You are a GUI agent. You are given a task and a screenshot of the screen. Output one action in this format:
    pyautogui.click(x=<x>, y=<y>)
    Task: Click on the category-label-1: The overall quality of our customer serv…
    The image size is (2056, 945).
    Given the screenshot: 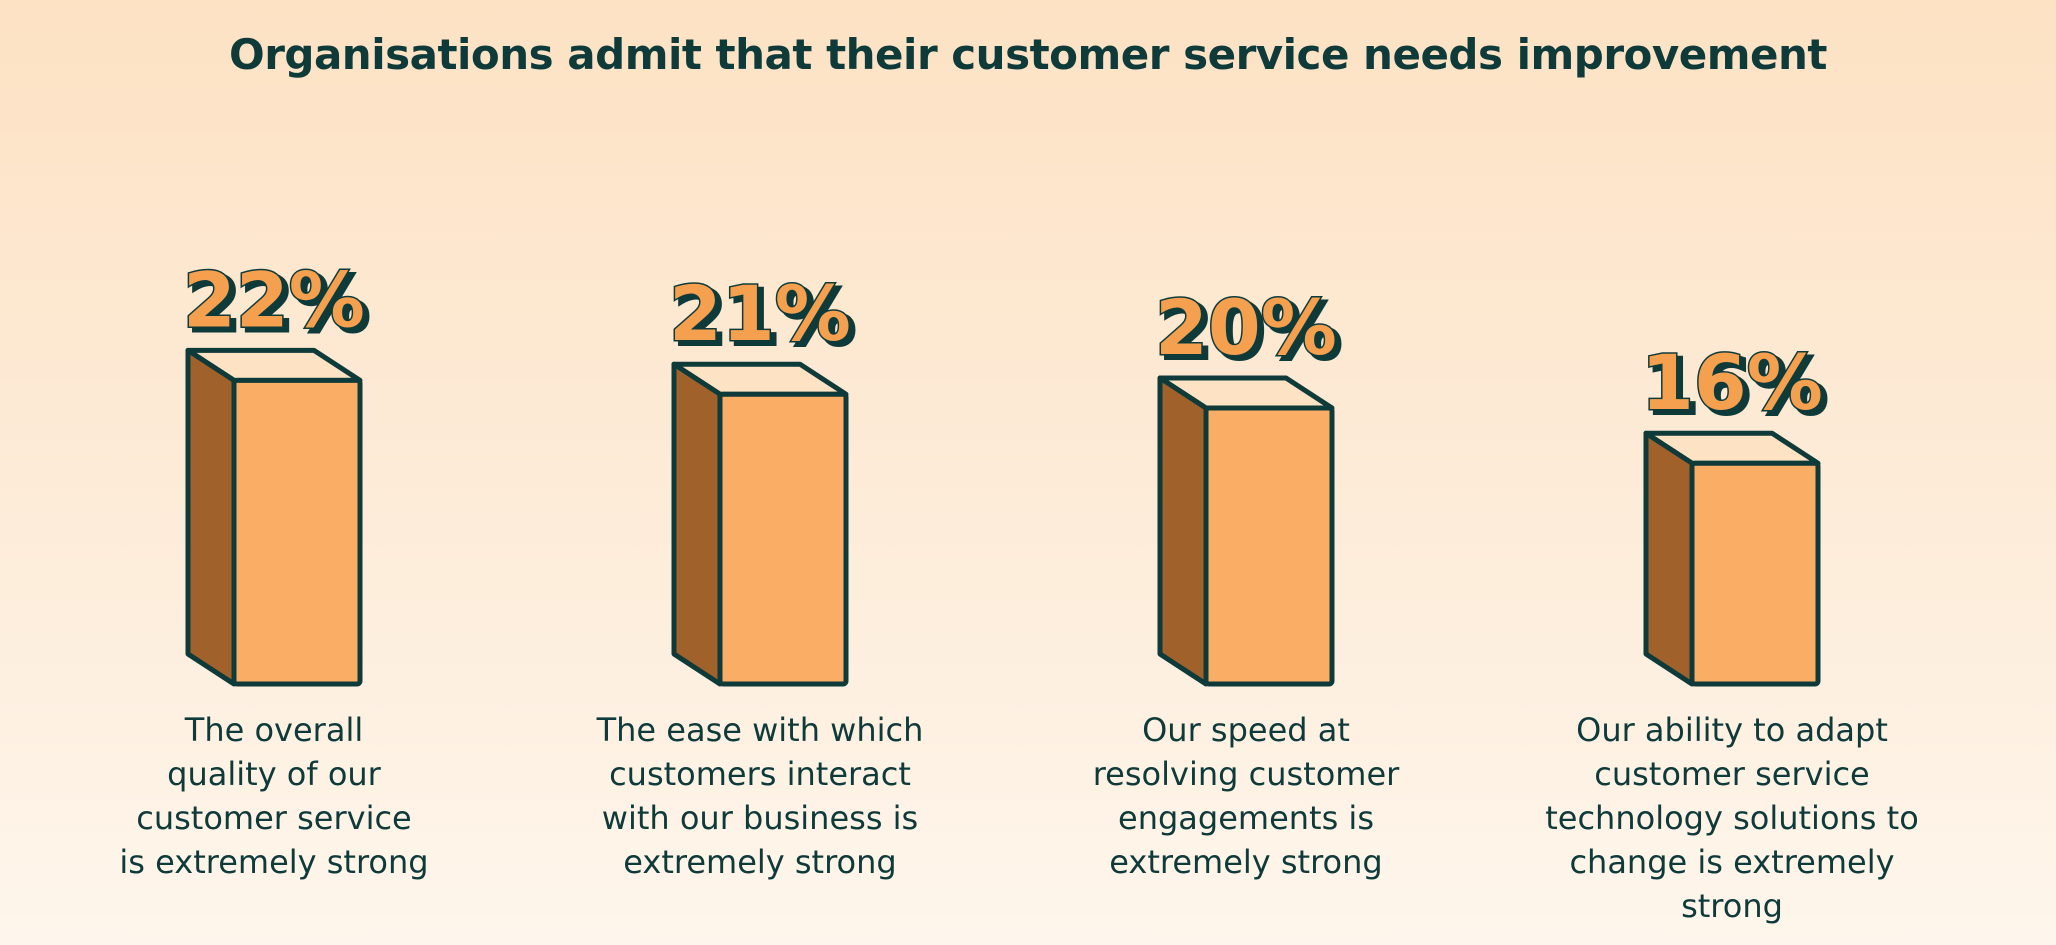 What is the action you would take?
    pyautogui.click(x=274, y=796)
    